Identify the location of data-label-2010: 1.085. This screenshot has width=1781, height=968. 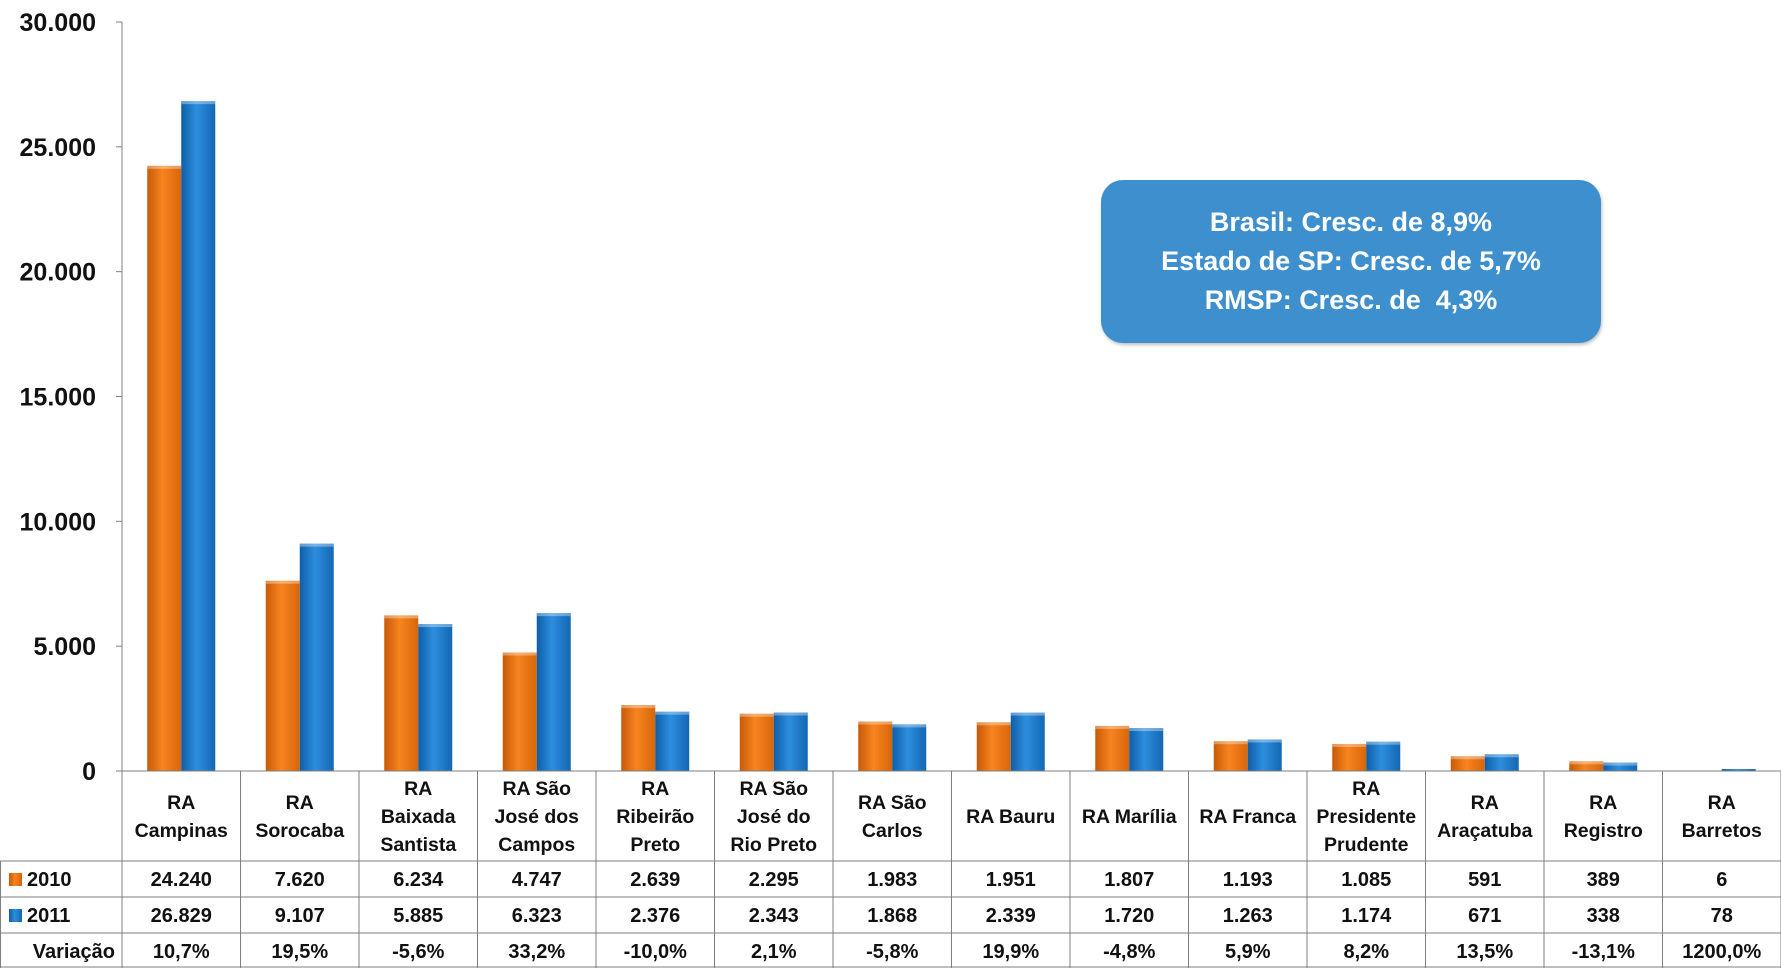
(1366, 880).